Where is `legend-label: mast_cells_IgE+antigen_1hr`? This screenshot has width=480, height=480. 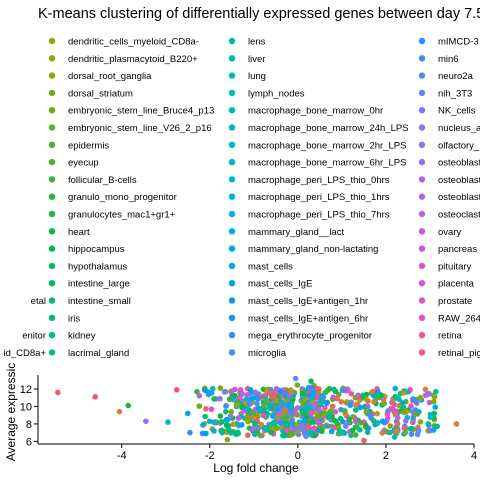
legend-label: mast_cells_IgE+antigen_1hr is located at coordinates (308, 301).